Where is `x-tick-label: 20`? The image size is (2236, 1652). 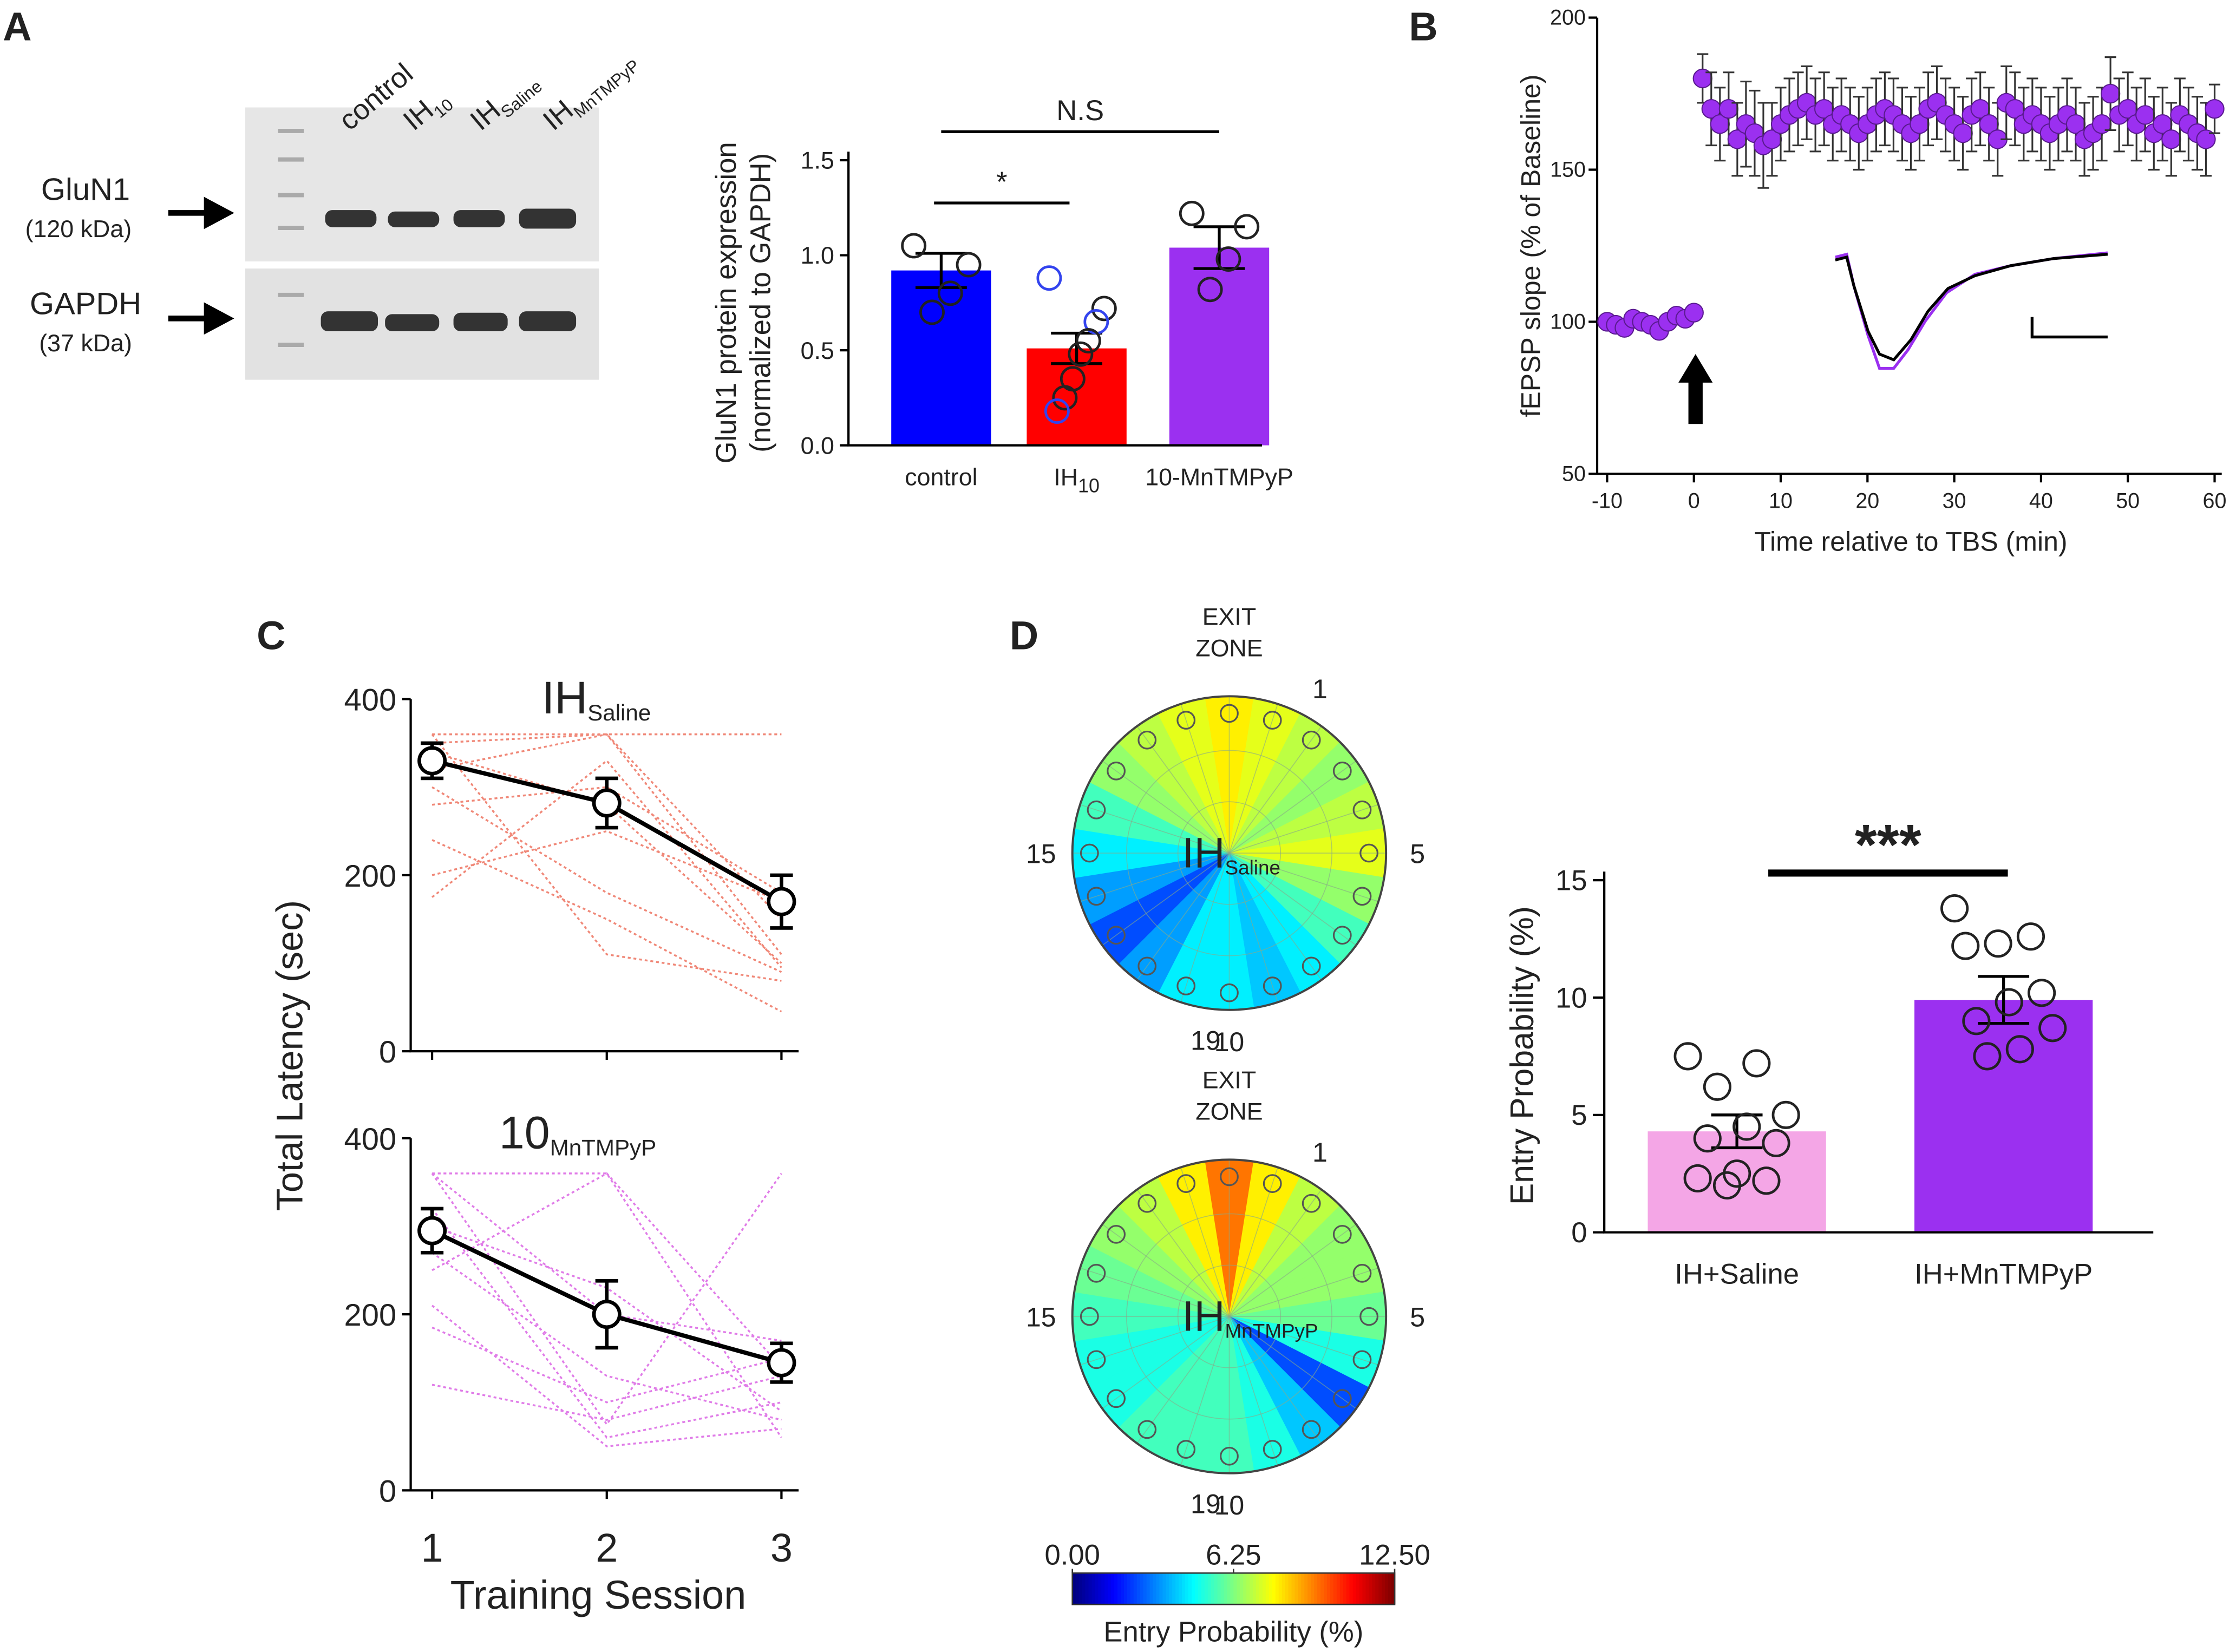
x-tick-label: 20 is located at coordinates (1867, 501).